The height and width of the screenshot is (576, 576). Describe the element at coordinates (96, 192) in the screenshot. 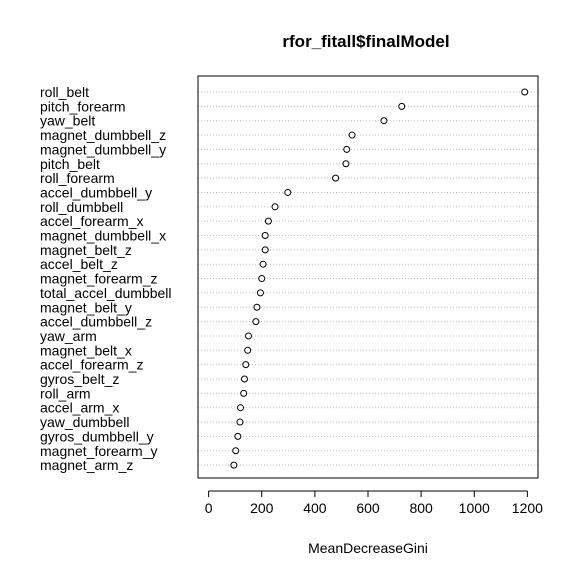

I see `variable-label: accel_dumbbell_y` at that location.